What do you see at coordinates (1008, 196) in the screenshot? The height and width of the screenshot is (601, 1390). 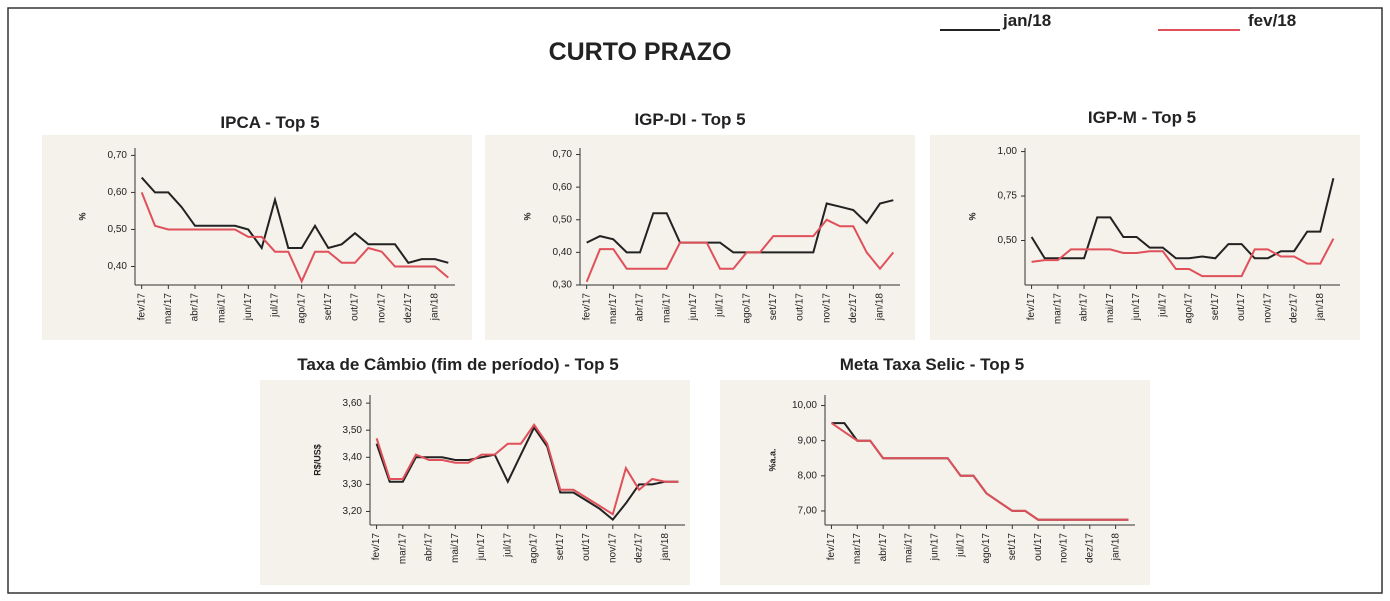 I see `y-tick-label: 0,75` at bounding box center [1008, 196].